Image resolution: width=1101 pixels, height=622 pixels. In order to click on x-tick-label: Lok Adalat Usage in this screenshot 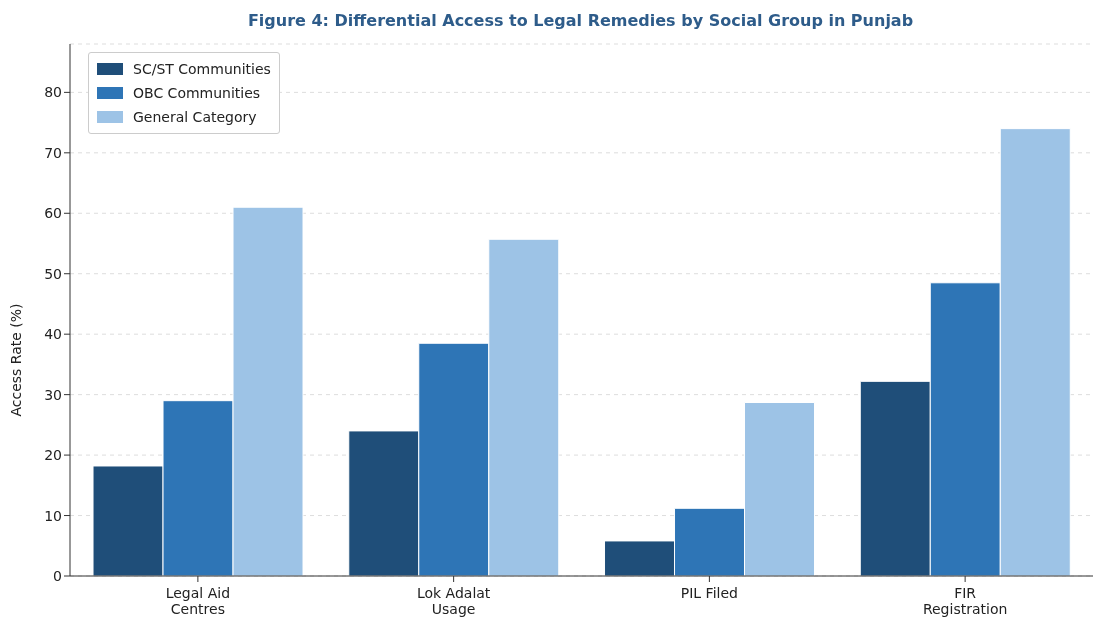, I will do `click(453, 601)`.